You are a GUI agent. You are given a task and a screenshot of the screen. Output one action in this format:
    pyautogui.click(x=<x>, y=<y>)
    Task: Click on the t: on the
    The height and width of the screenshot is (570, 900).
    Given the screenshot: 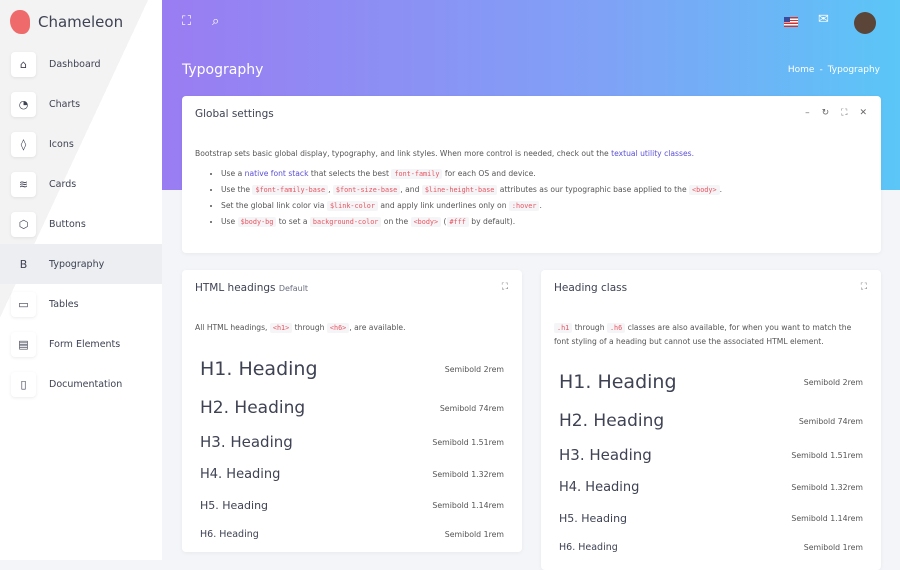 What is the action you would take?
    pyautogui.click(x=396, y=221)
    